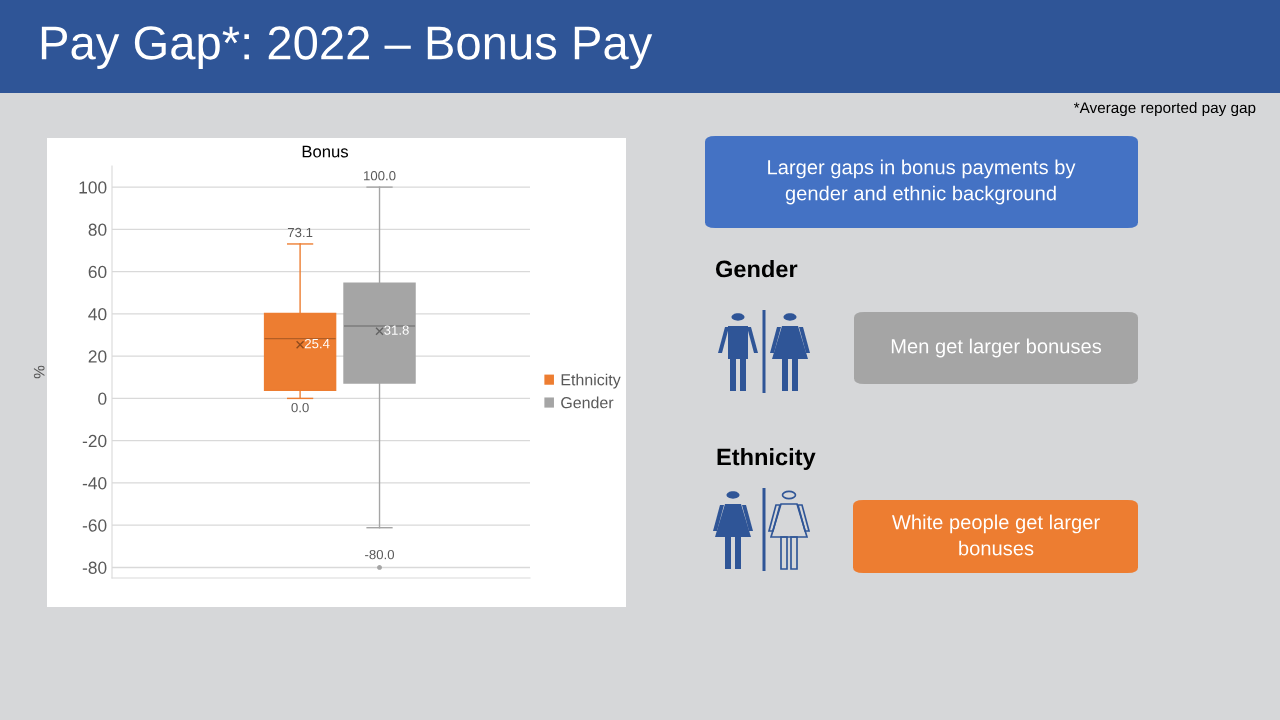 The image size is (1280, 720). What do you see at coordinates (97, 272) in the screenshot?
I see `y-tick-label: 60` at bounding box center [97, 272].